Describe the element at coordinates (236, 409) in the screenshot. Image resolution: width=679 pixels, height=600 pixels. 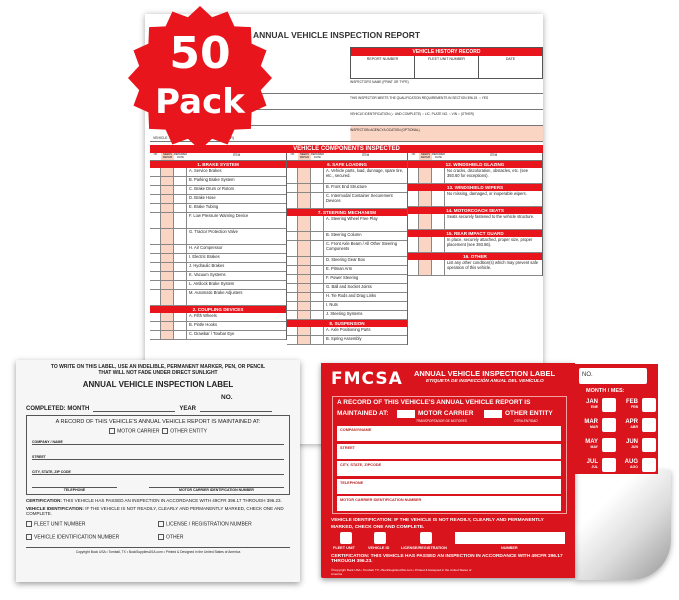
I see `year-field` at that location.